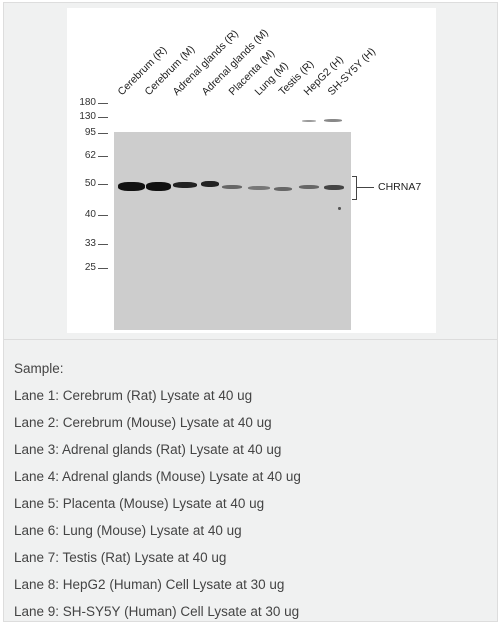 The height and width of the screenshot is (626, 501). What do you see at coordinates (309, 121) in the screenshot?
I see `faint-band-lane-8-high` at bounding box center [309, 121].